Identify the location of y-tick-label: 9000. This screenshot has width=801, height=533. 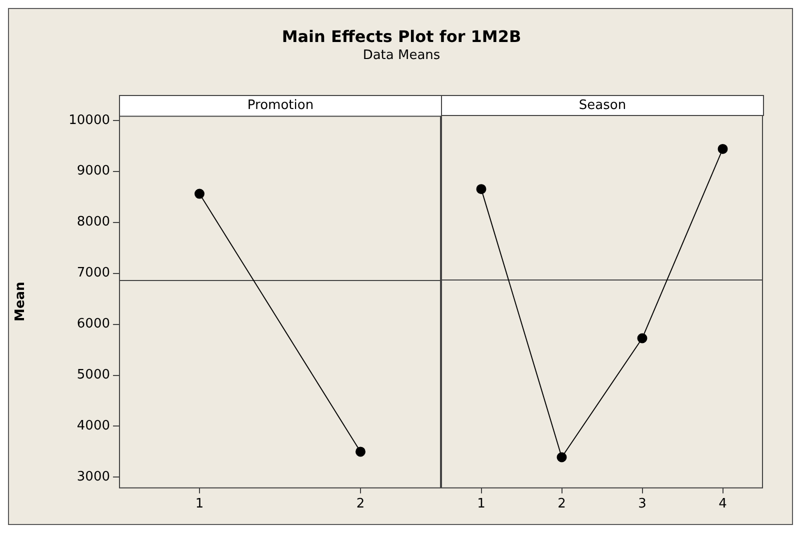
(93, 171).